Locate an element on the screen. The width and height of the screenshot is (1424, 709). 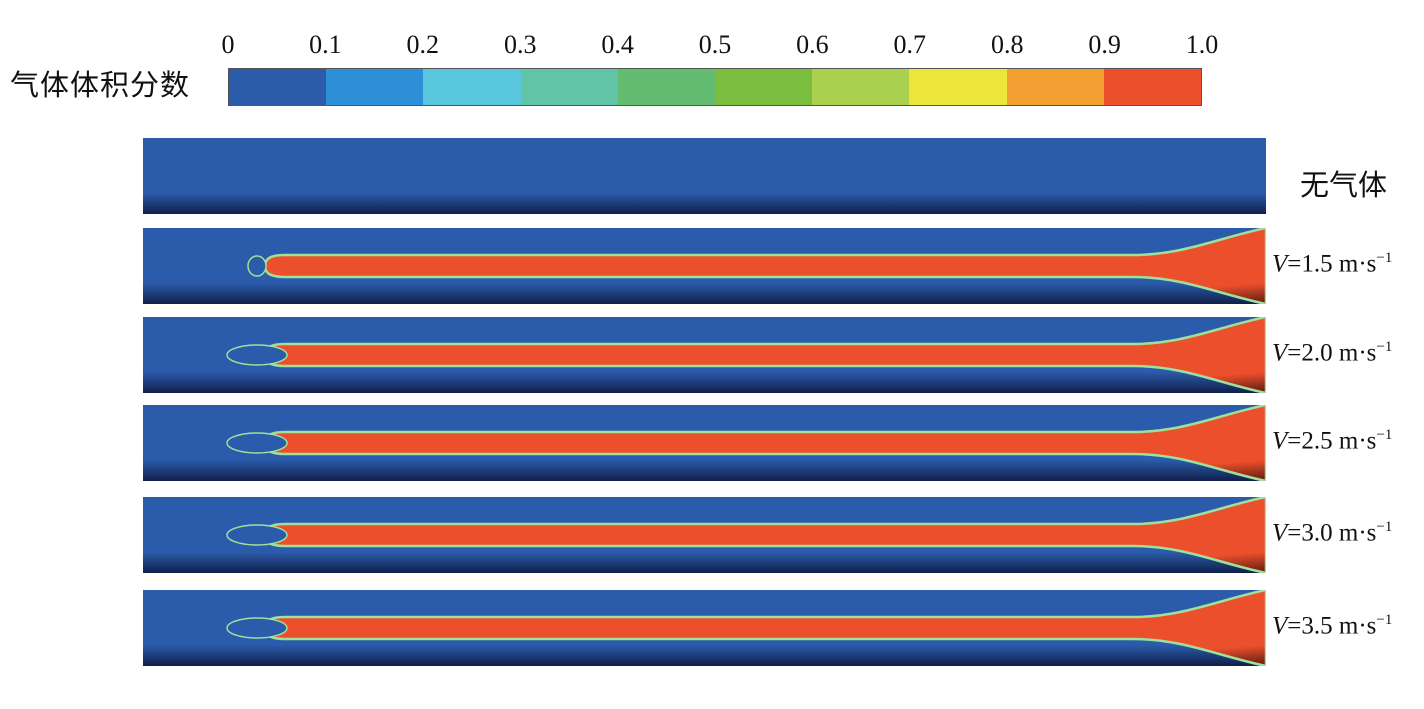
tick-label: 1.0 is located at coordinates (1202, 44).